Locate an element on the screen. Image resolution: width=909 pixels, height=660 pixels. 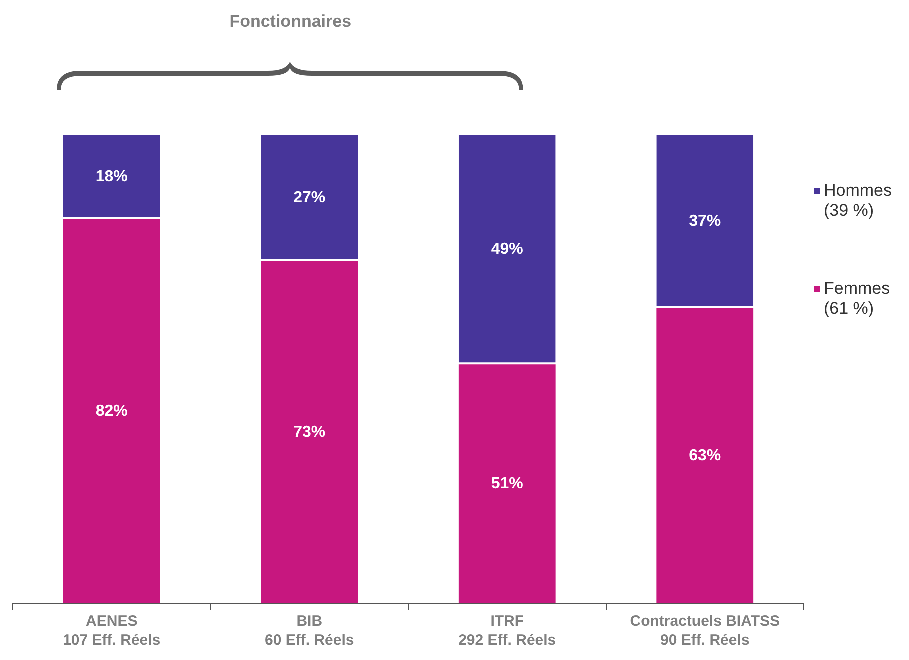
x-tick-label: AENES 107 Eff. Réels is located at coordinates (112, 631).